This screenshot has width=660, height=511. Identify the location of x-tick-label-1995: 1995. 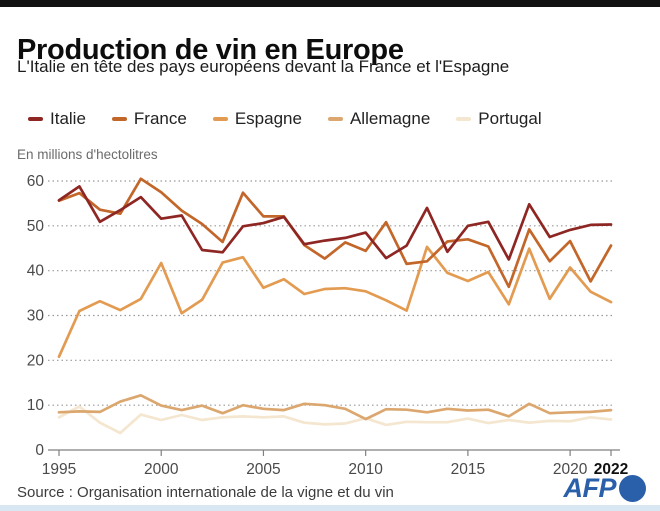
(59, 469).